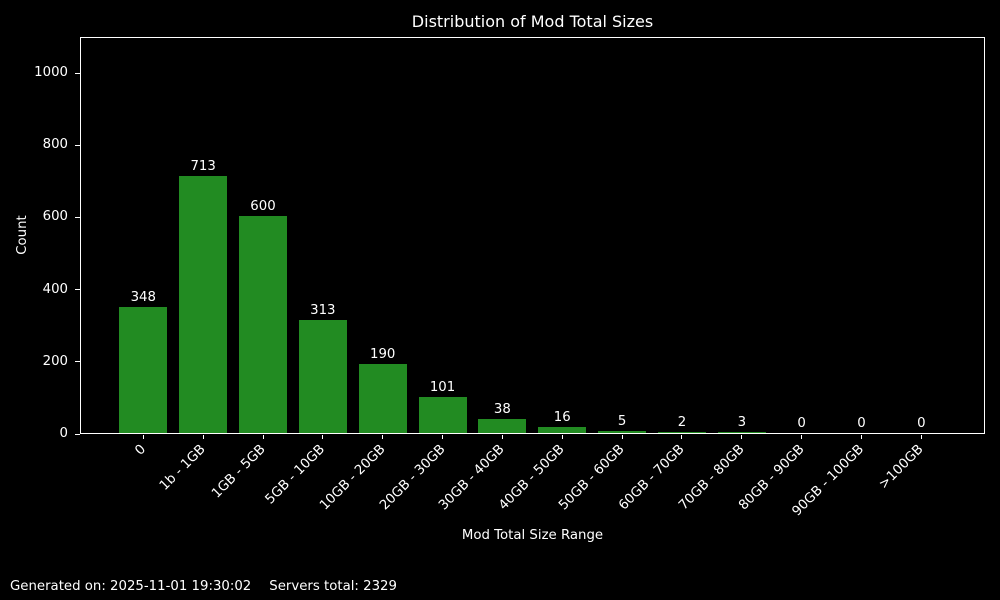 The image size is (1000, 600). I want to click on bar-value-label: 38, so click(502, 409).